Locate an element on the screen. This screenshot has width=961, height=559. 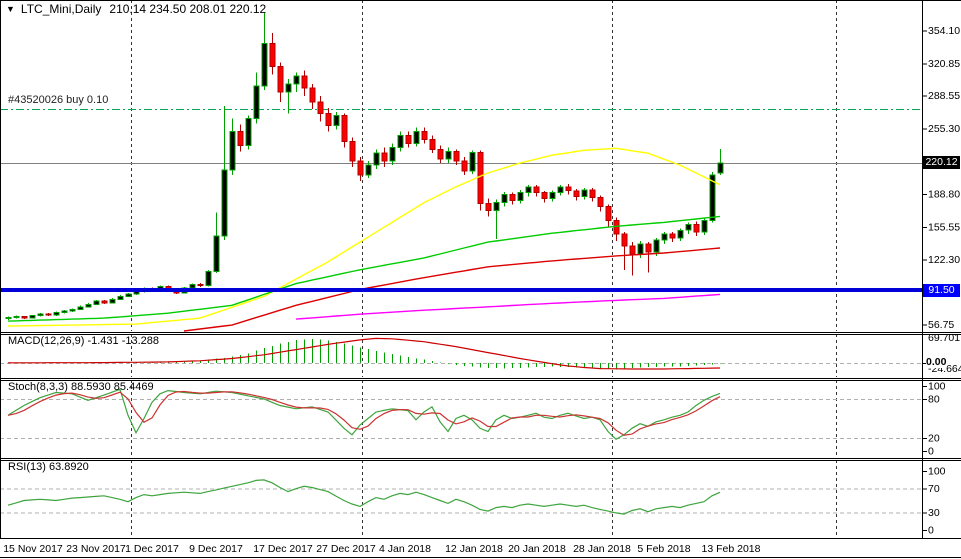
date-label: 4 Jan 2018 is located at coordinates (405, 549).